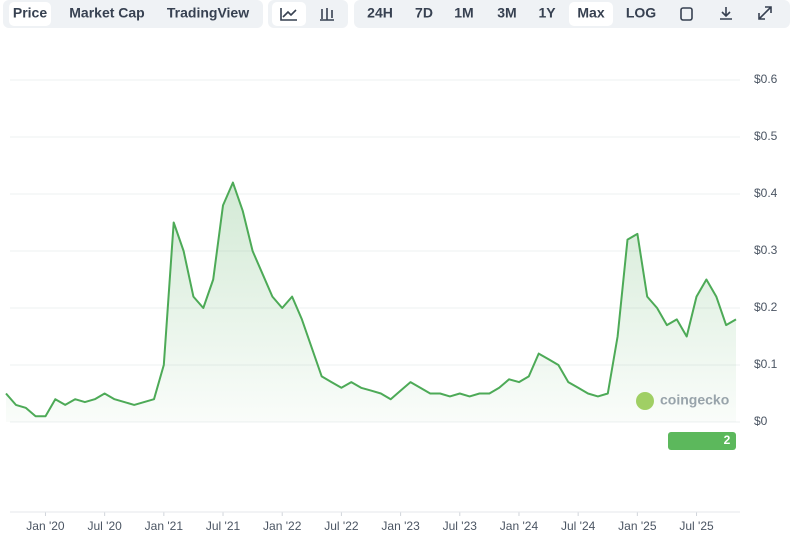  I want to click on line-icon, so click(288, 14).